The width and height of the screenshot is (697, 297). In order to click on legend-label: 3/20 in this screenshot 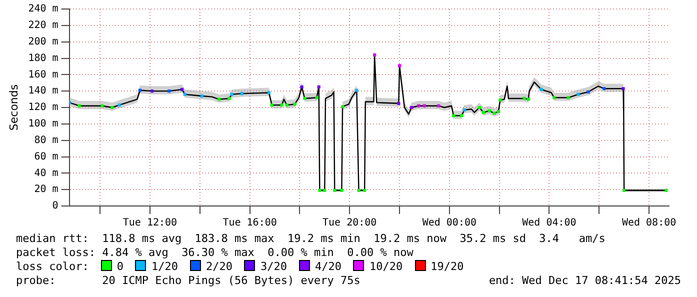, I will do `click(273, 266)`.